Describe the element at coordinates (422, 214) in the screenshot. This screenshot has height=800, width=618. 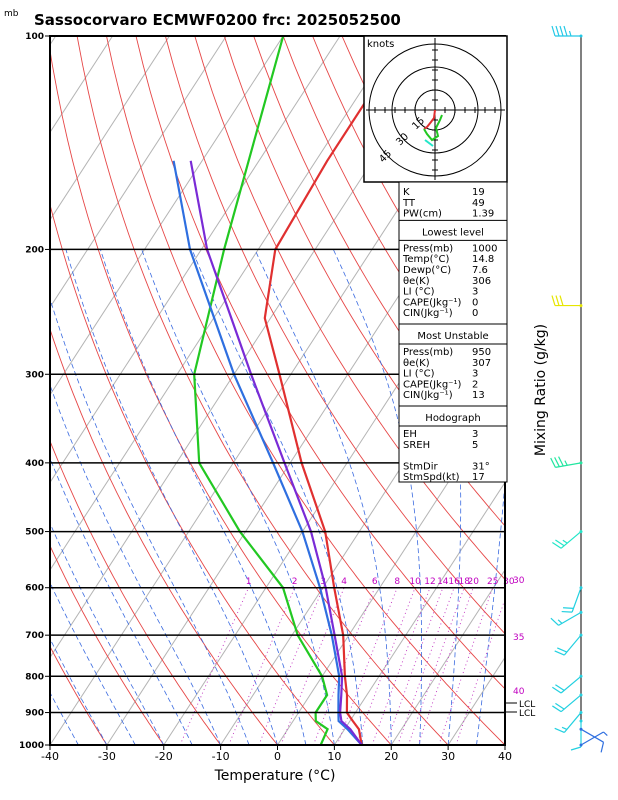
I see `index-label: PW(cm)` at that location.